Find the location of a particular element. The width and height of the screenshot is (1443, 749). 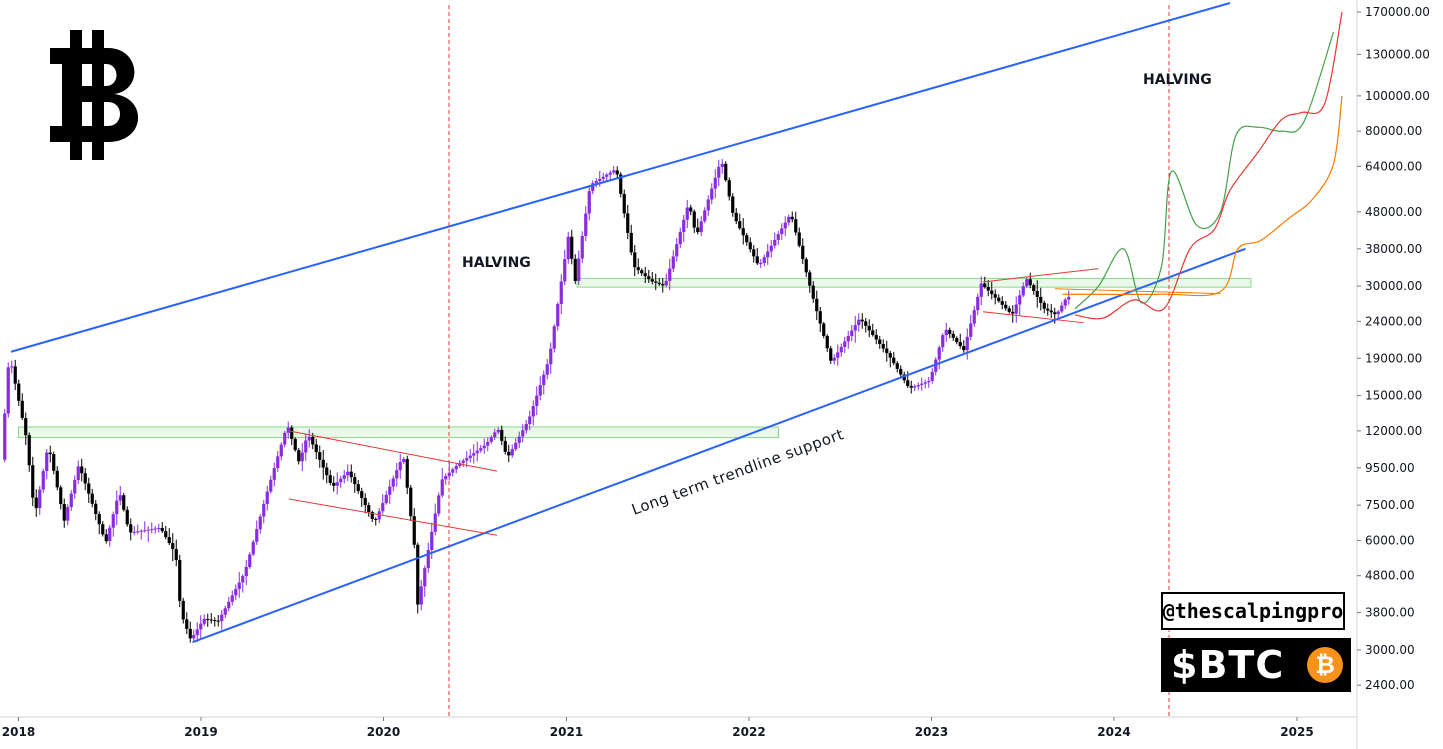

x-tick-label: 2022 is located at coordinates (748, 732).